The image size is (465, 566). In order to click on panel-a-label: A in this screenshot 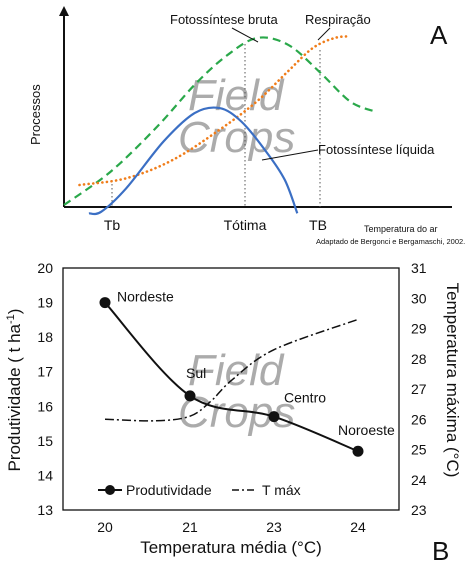, I will do `click(439, 35)`.